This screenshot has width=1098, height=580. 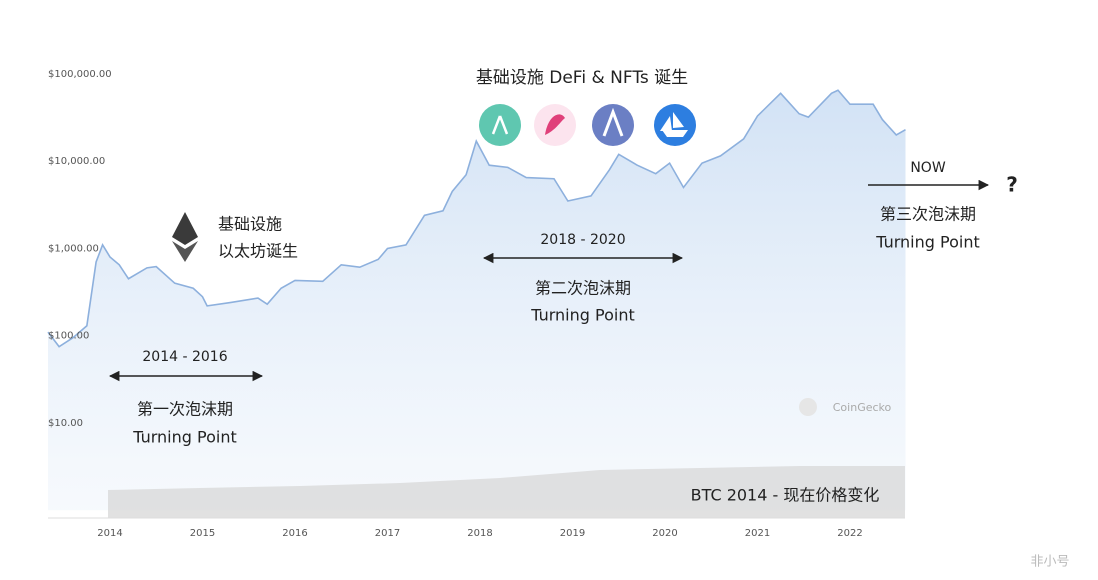 What do you see at coordinates (613, 122) in the screenshot?
I see `aave-mark` at bounding box center [613, 122].